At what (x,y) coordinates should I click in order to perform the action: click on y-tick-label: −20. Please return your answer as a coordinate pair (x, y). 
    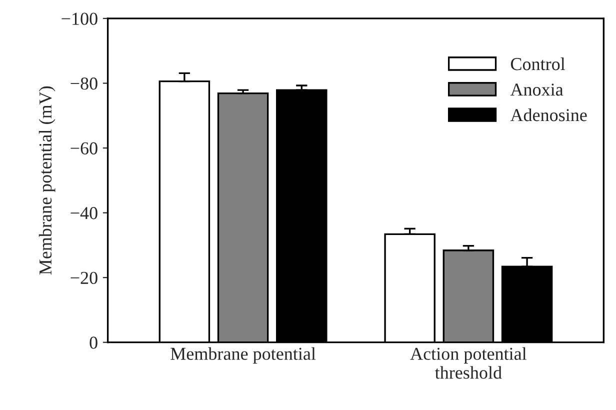
    Looking at the image, I should click on (84, 278).